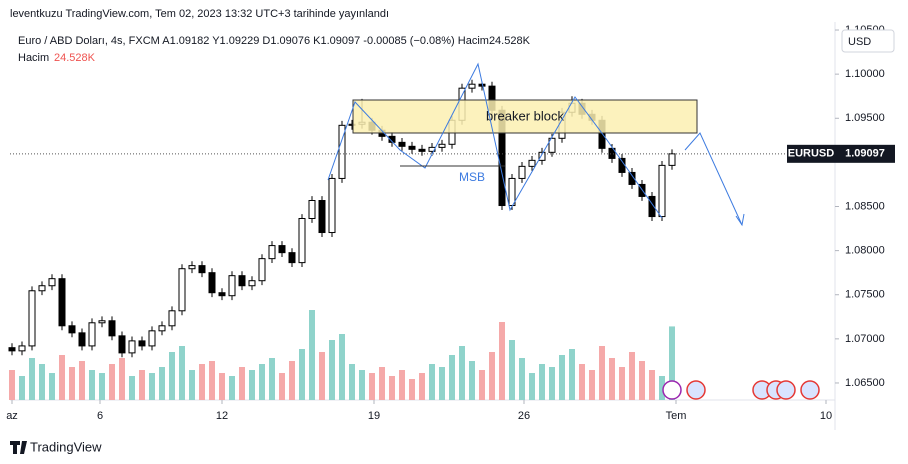 Image resolution: width=908 pixels, height=464 pixels. I want to click on volume-legend: Hacim, so click(33, 58).